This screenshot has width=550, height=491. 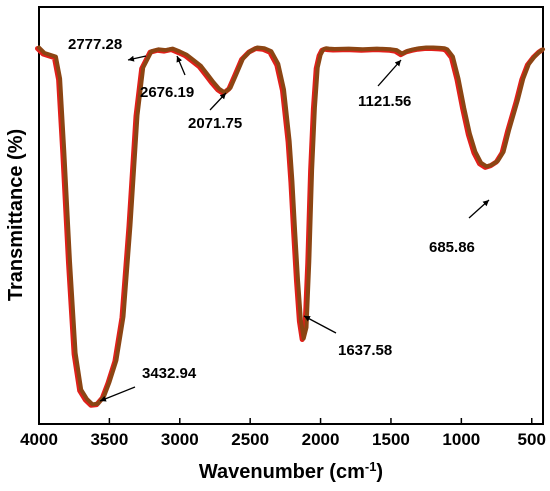 What do you see at coordinates (391, 439) in the screenshot?
I see `x-tick-label: 1500` at bounding box center [391, 439].